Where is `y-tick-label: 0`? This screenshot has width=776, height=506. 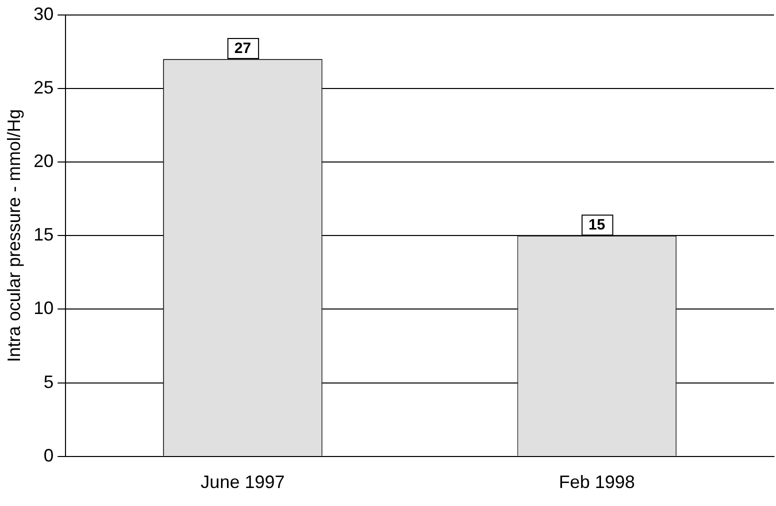
y-tick-label: 0 is located at coordinates (49, 455).